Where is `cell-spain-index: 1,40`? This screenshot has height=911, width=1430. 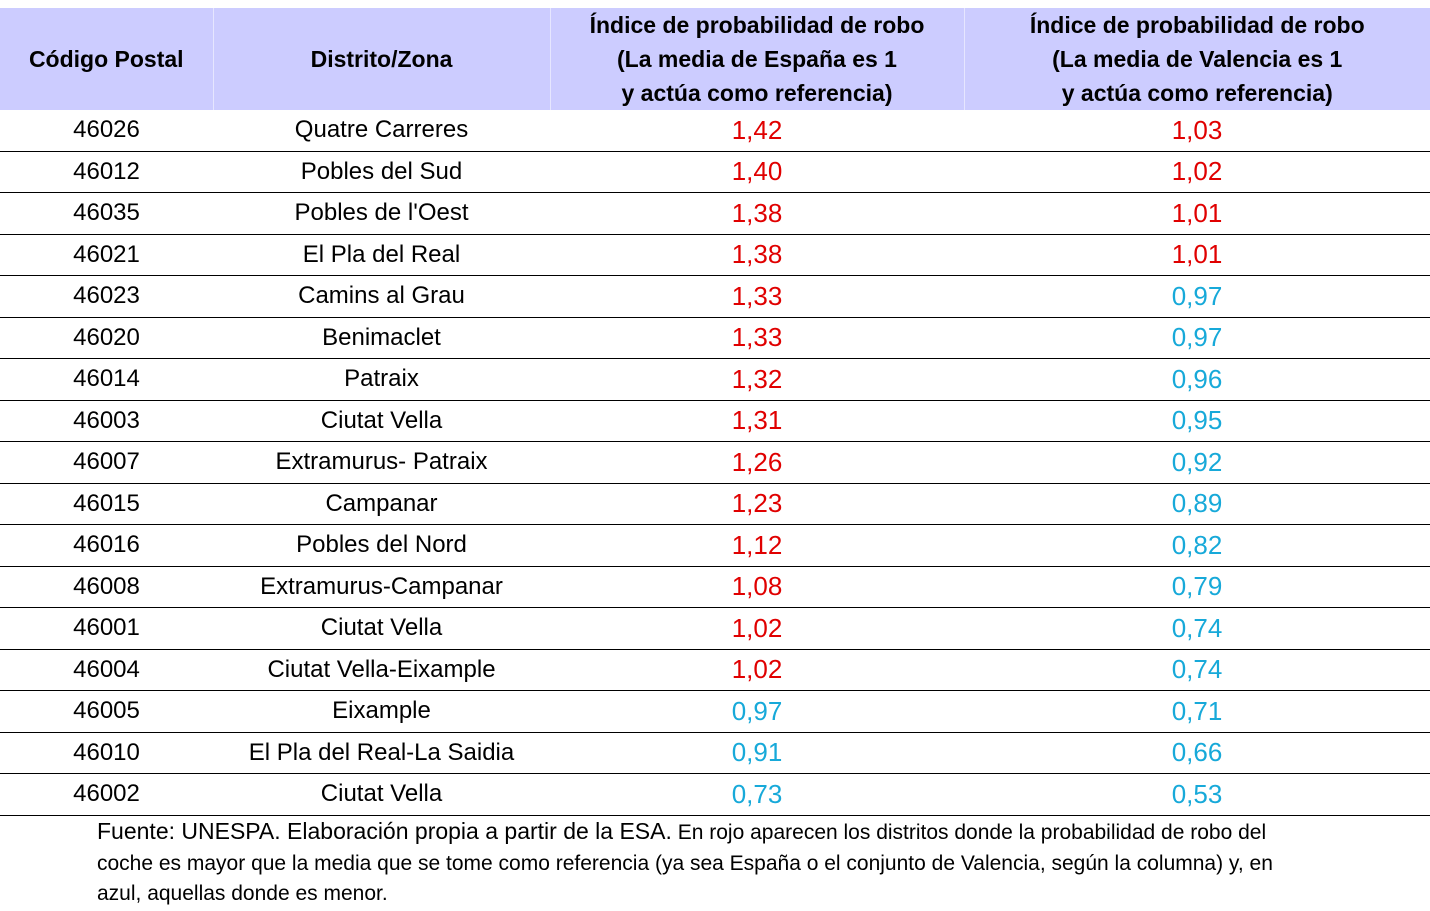 cell-spain-index: 1,40 is located at coordinates (757, 172).